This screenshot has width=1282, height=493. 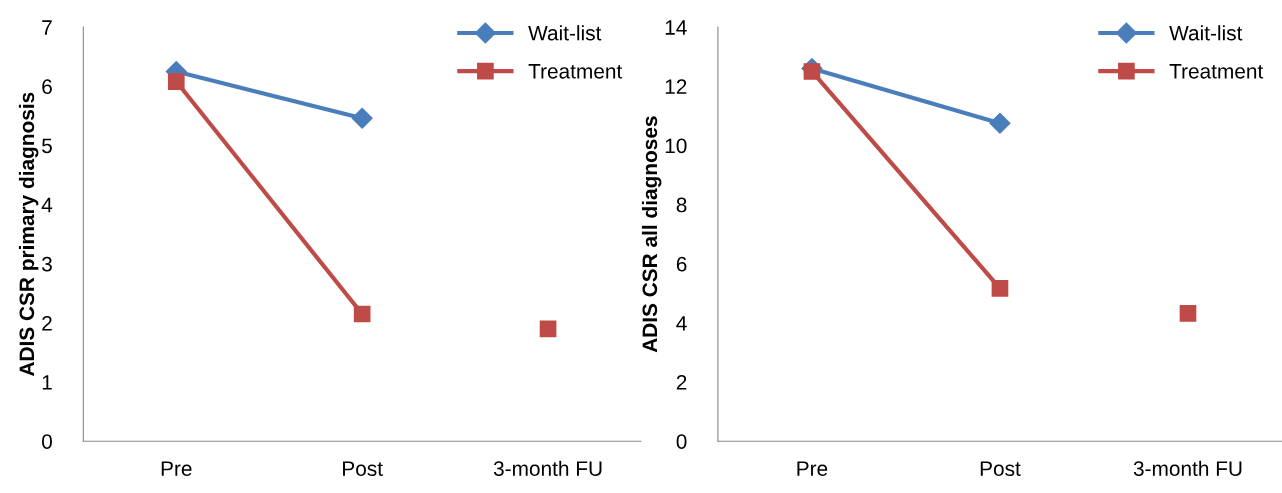 I want to click on y-axis-title: ADIS CSR primary diagnosis, so click(x=28, y=234).